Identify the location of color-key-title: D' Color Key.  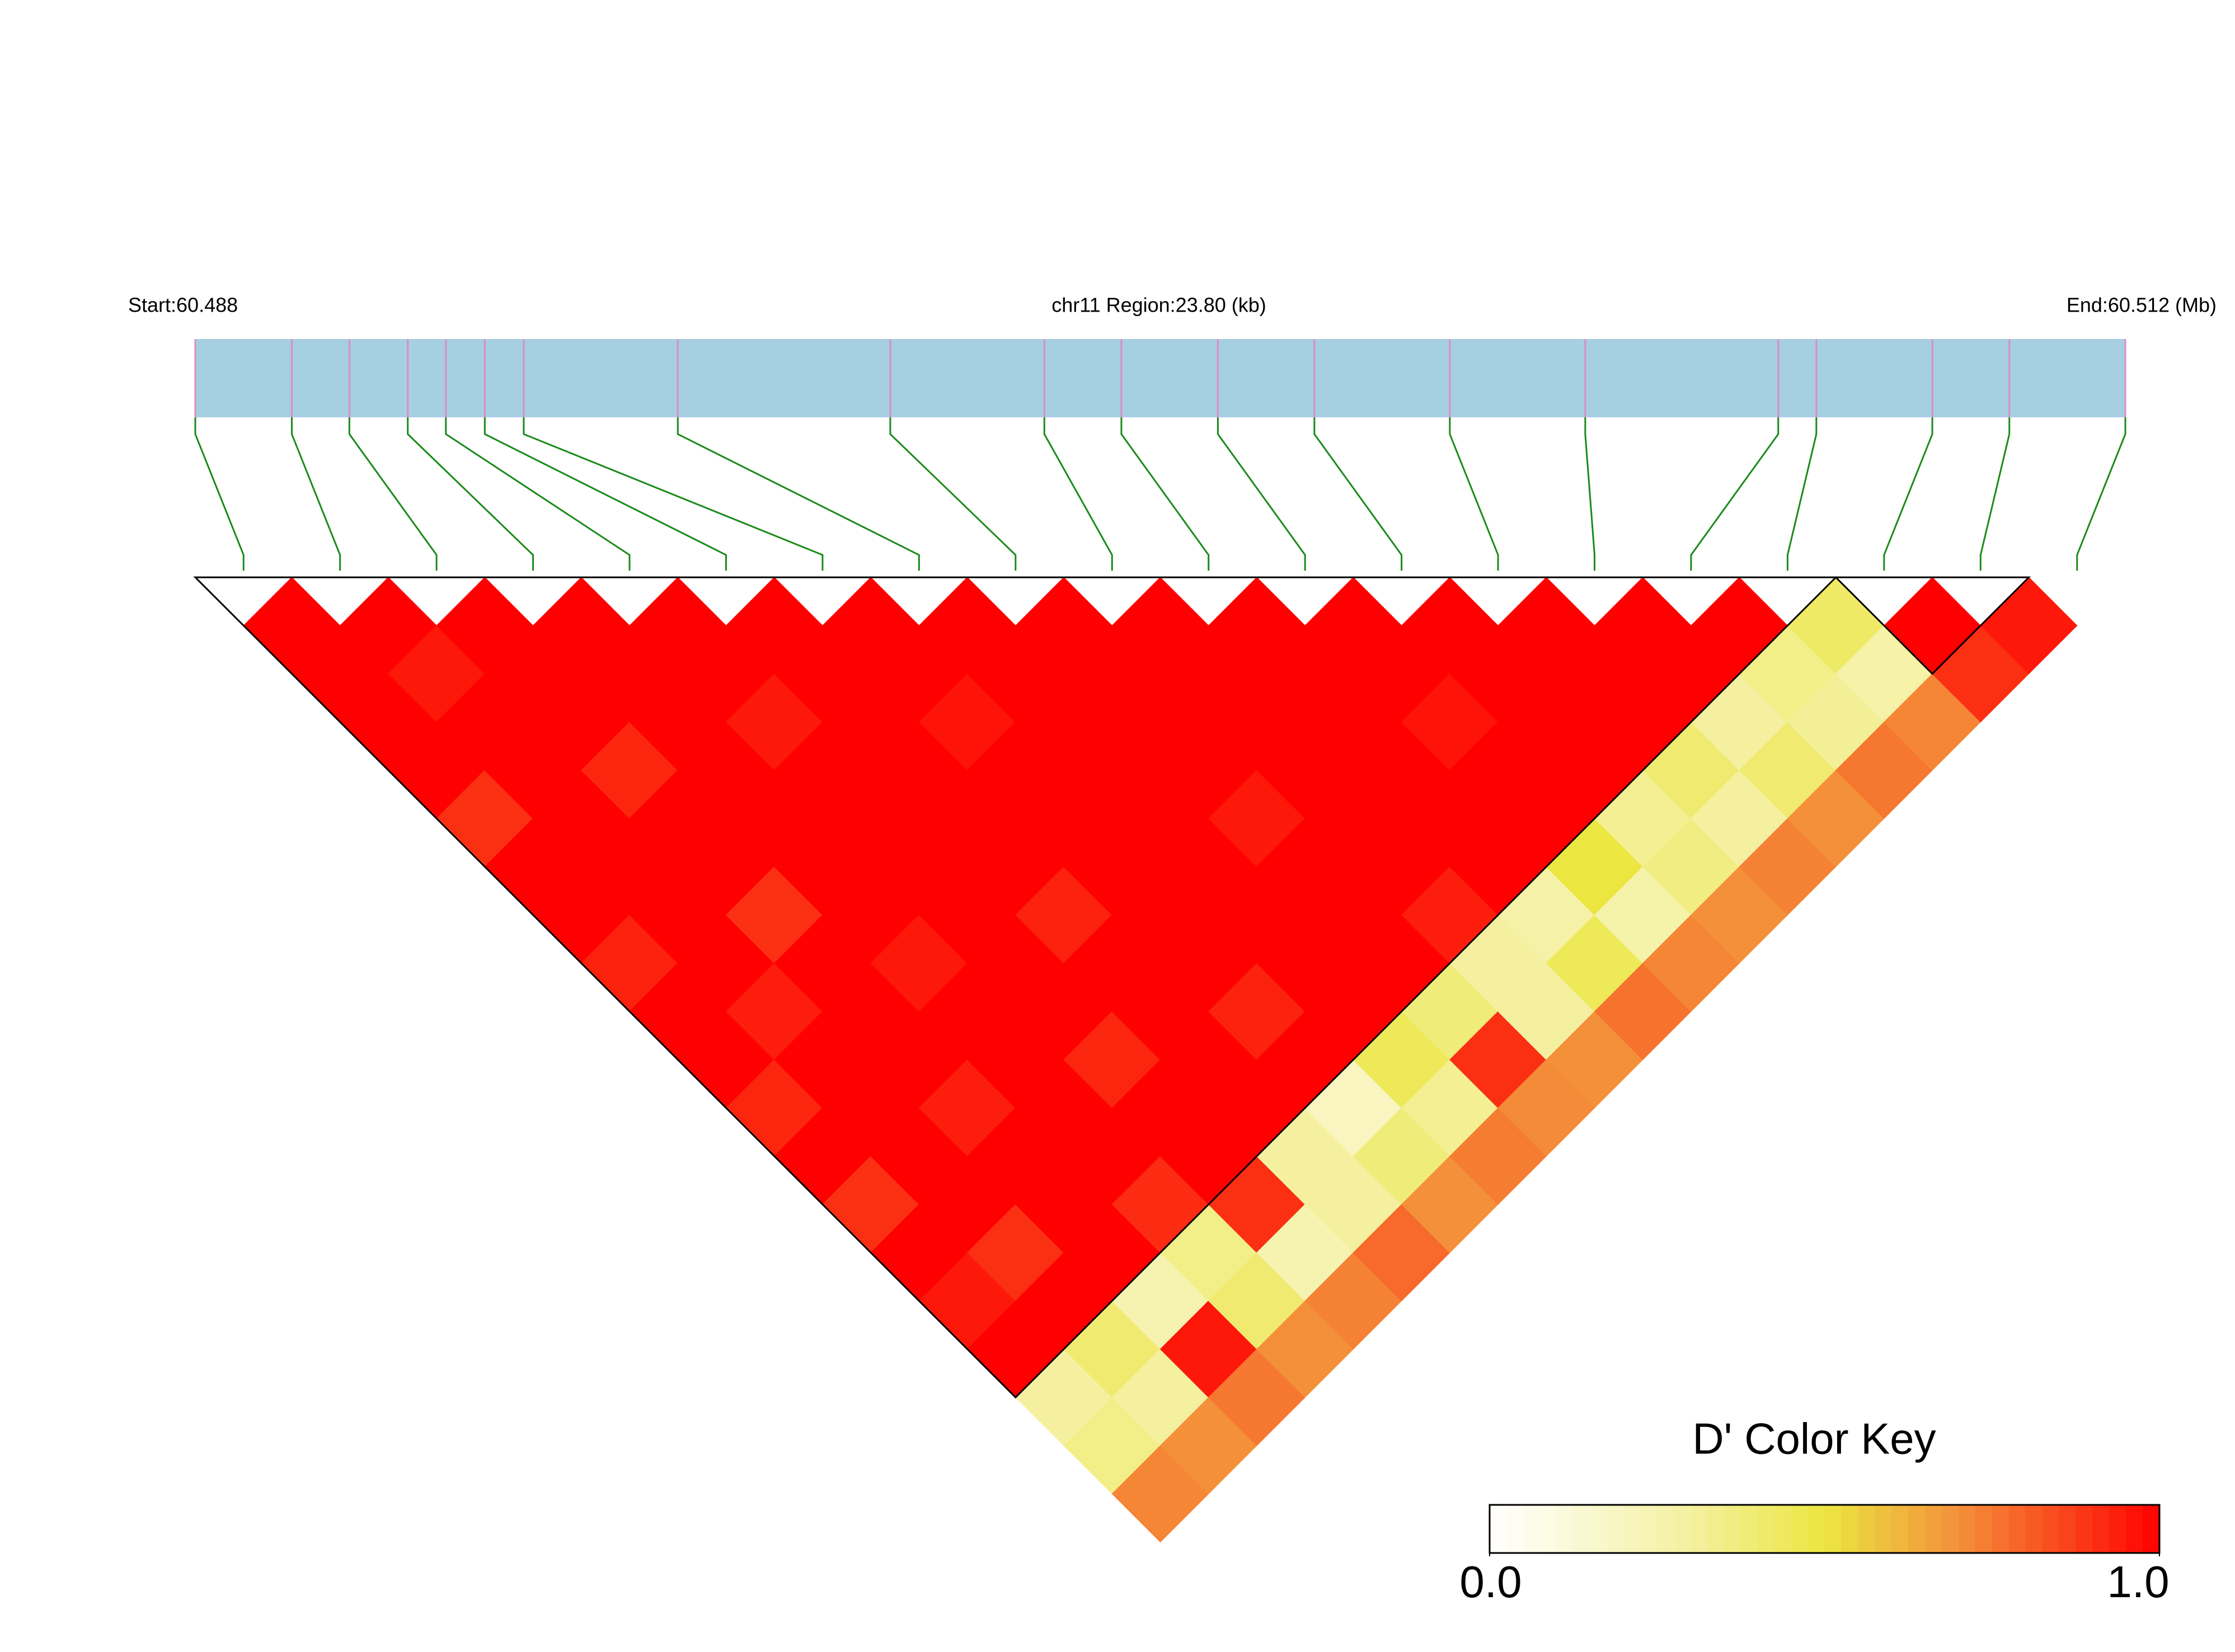
(1814, 1438).